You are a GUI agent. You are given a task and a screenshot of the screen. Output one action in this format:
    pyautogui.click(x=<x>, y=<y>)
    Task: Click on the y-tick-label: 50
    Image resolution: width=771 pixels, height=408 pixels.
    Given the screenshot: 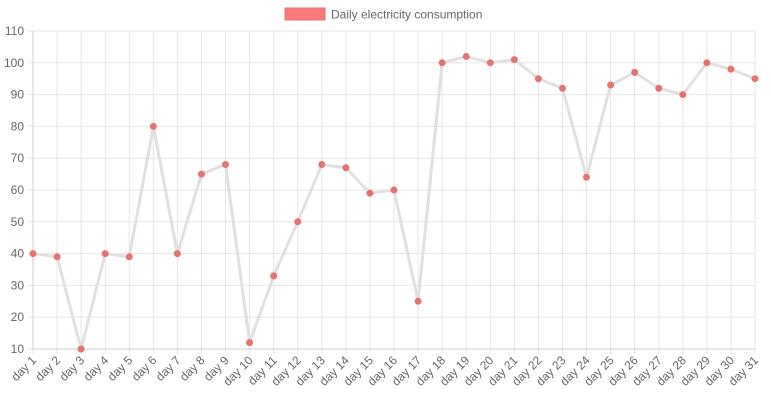 What is the action you would take?
    pyautogui.click(x=18, y=222)
    